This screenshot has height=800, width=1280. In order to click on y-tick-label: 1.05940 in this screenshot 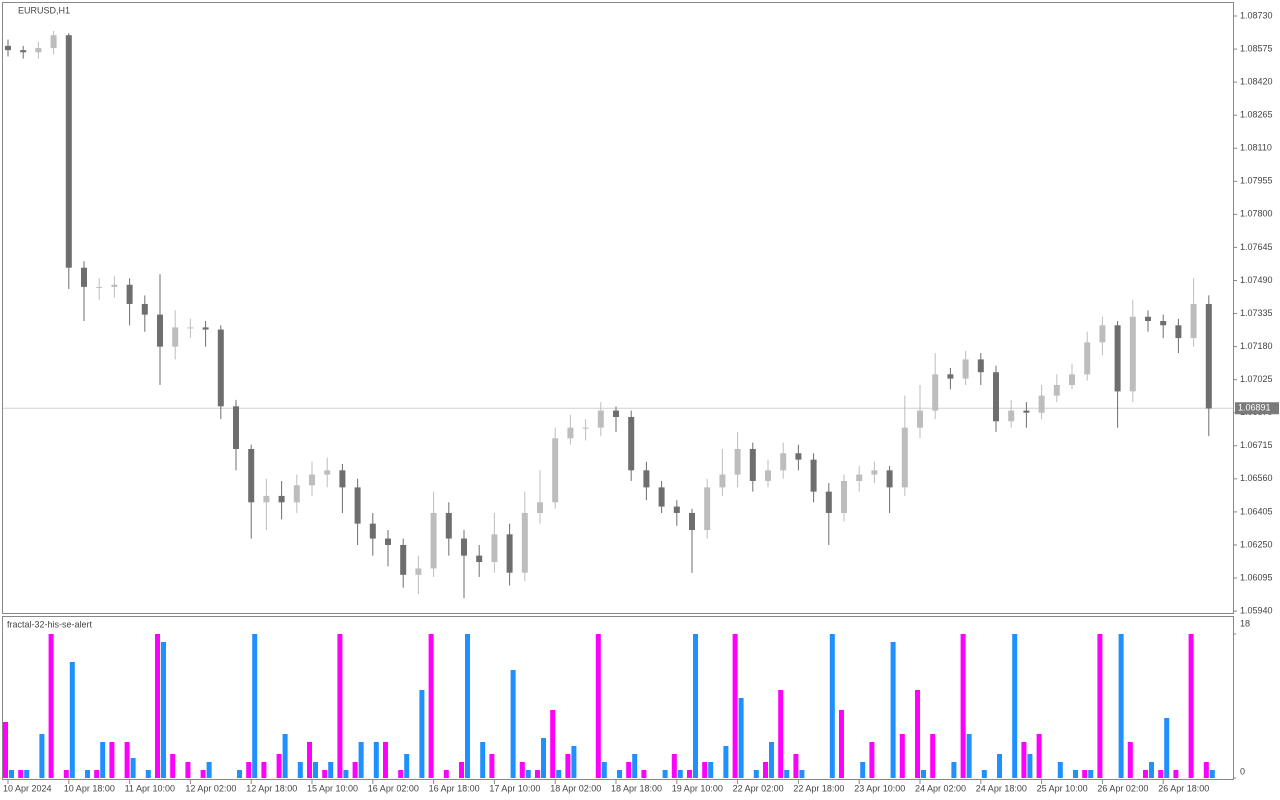, I will do `click(1256, 610)`.